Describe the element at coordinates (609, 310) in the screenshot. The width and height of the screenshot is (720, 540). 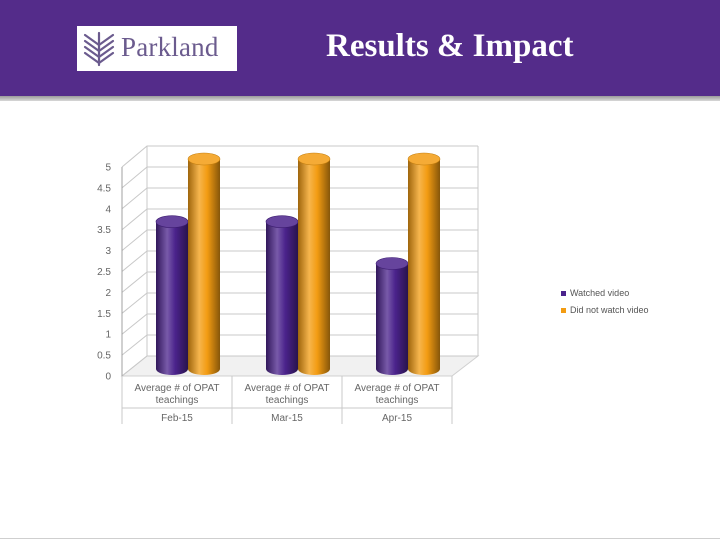
I see `legend-label: Did not watch video` at that location.